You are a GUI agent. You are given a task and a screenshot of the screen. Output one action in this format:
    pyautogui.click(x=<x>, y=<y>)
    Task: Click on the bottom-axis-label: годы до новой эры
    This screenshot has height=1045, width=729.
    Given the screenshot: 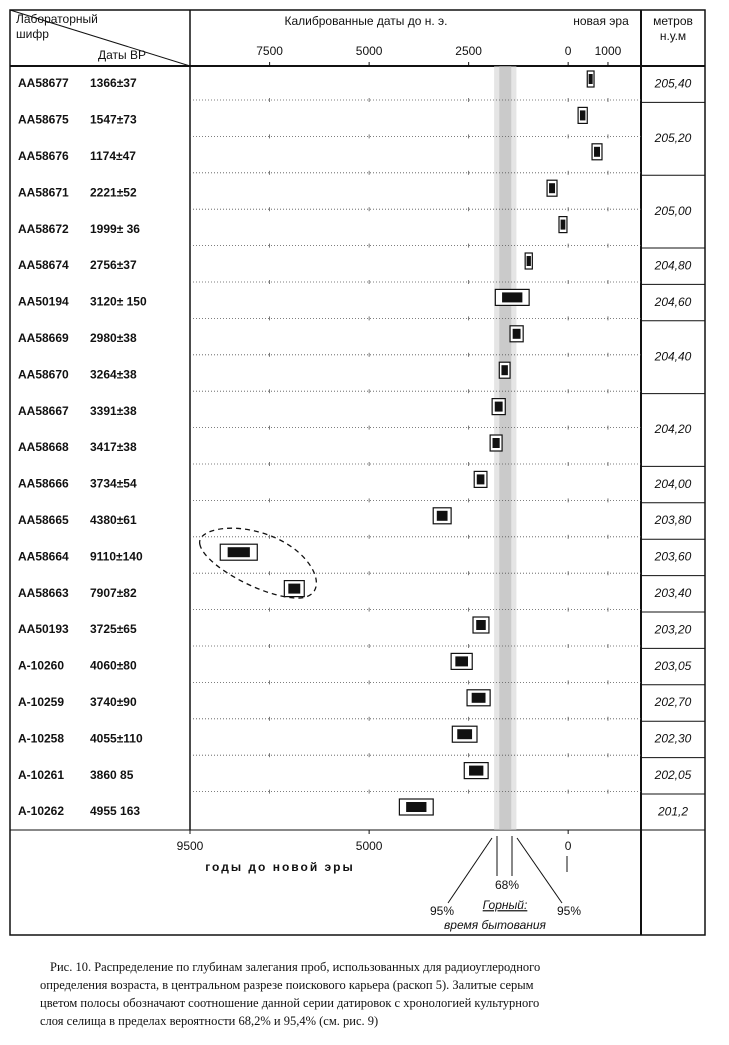 What is the action you would take?
    pyautogui.click(x=280, y=867)
    